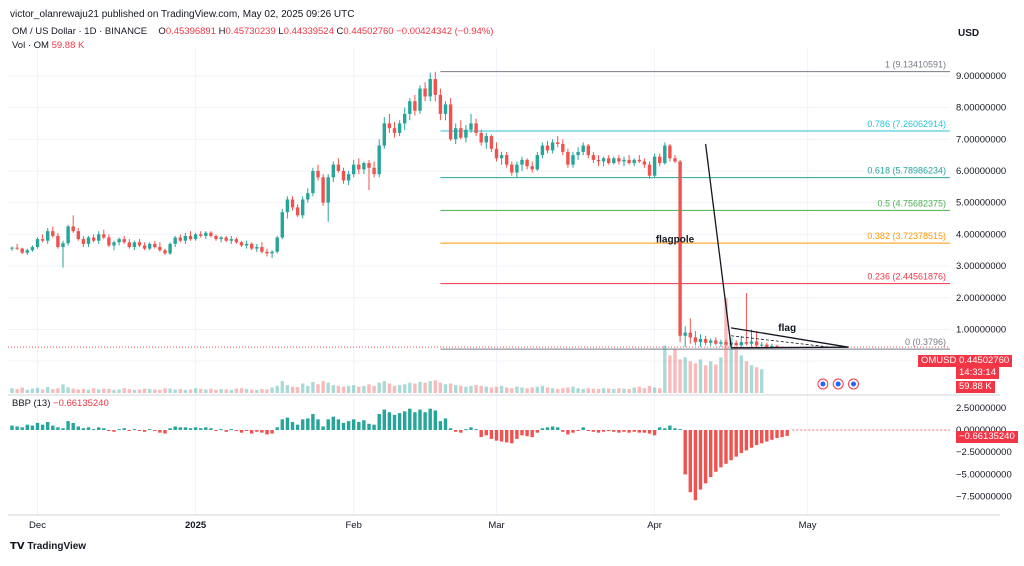 The image size is (1024, 566). I want to click on flagpole-line, so click(718, 245).